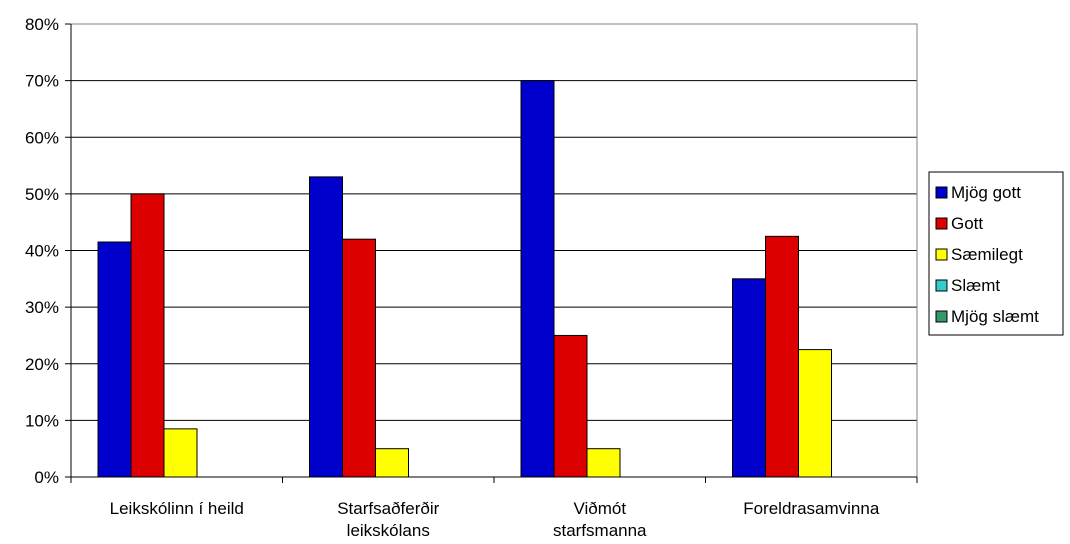  What do you see at coordinates (967, 223) in the screenshot?
I see `legend-label: Gott` at bounding box center [967, 223].